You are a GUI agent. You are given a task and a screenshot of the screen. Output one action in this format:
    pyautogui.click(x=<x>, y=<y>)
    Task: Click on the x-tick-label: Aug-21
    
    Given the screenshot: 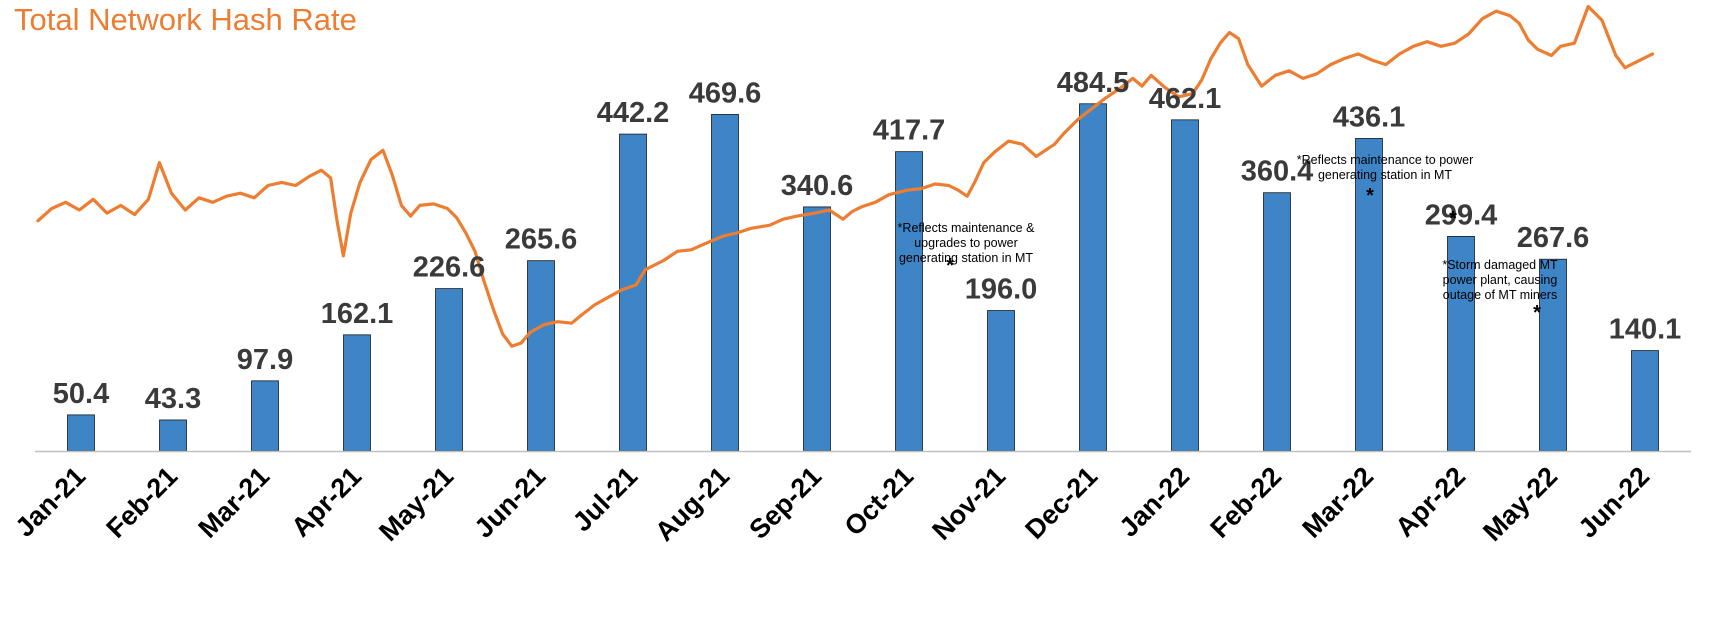 What is the action you would take?
    pyautogui.click(x=692, y=504)
    